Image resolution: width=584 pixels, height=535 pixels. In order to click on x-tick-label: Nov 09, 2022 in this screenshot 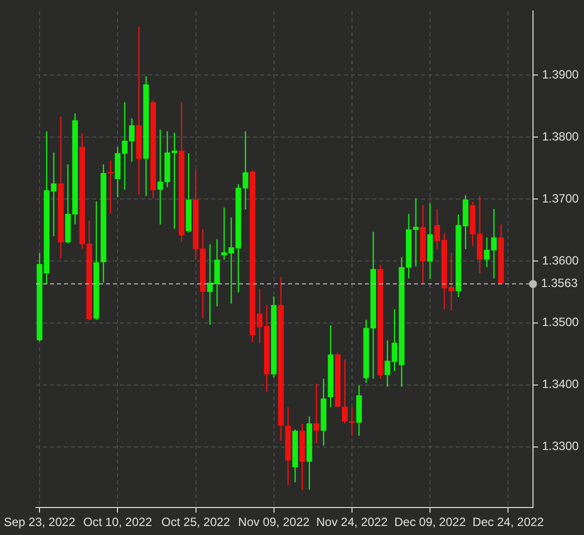, I will do `click(274, 522)`.